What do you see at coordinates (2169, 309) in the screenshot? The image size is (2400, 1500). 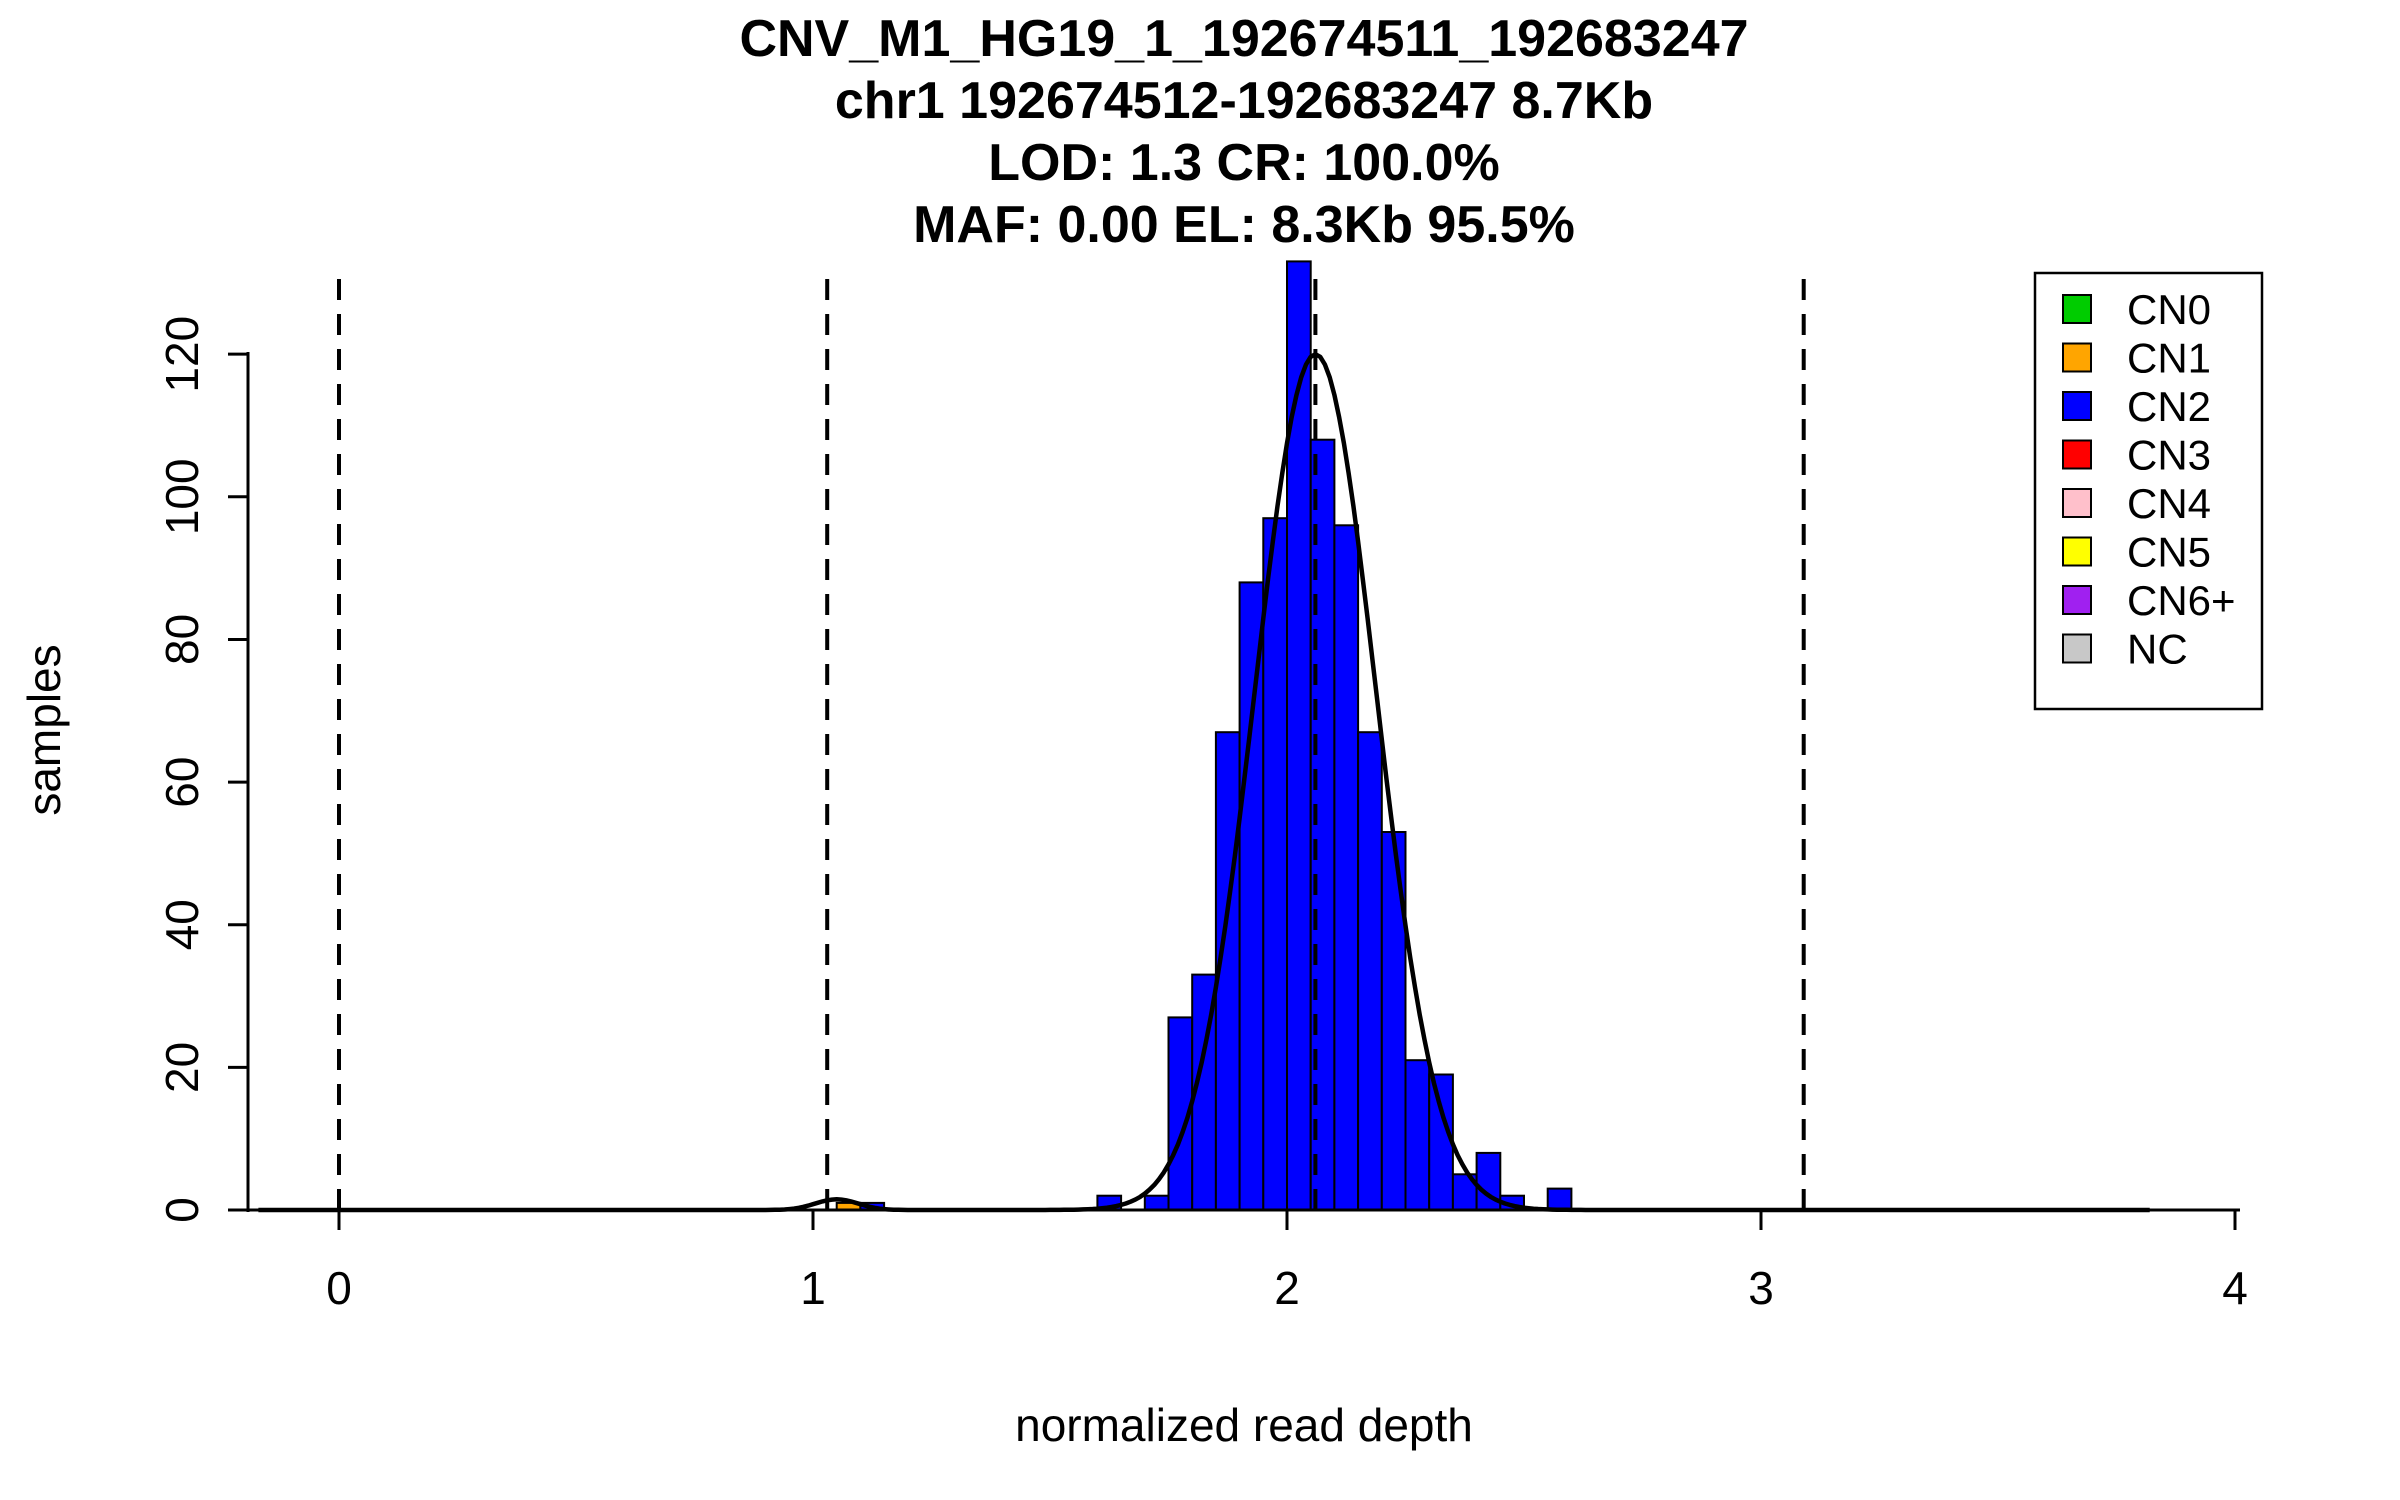 I see `legend-label-cn0: CN0` at bounding box center [2169, 309].